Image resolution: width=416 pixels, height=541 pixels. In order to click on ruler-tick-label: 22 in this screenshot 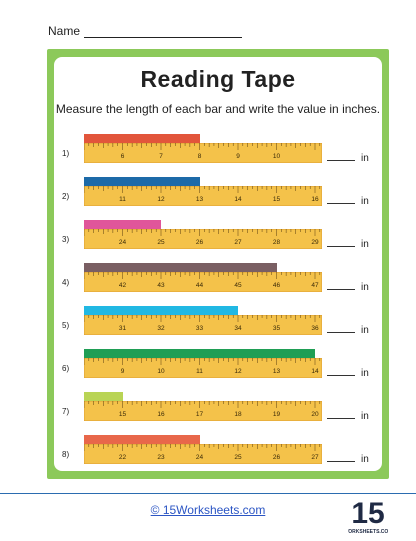, I will do `click(123, 457)`.